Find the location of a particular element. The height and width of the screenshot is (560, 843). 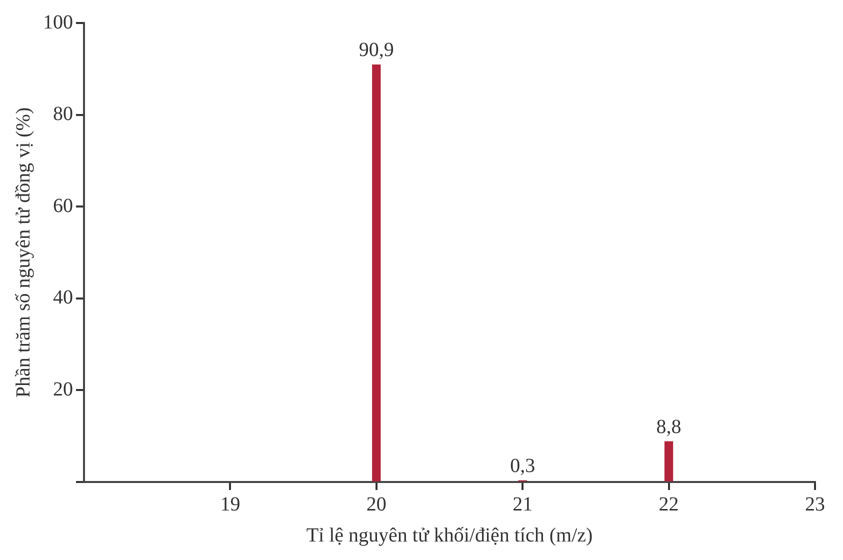

y-tick-label: 80 is located at coordinates (63, 114).